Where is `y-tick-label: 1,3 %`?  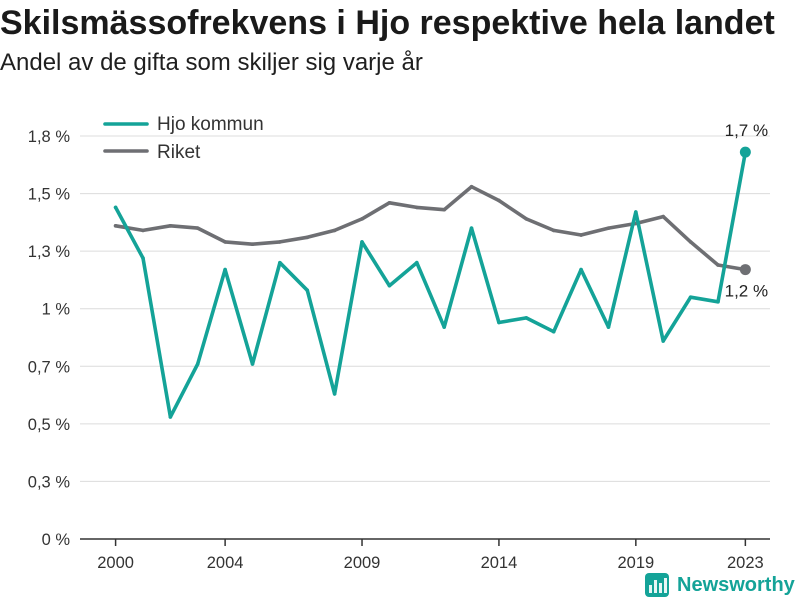
y-tick-label: 1,3 % is located at coordinates (49, 252).